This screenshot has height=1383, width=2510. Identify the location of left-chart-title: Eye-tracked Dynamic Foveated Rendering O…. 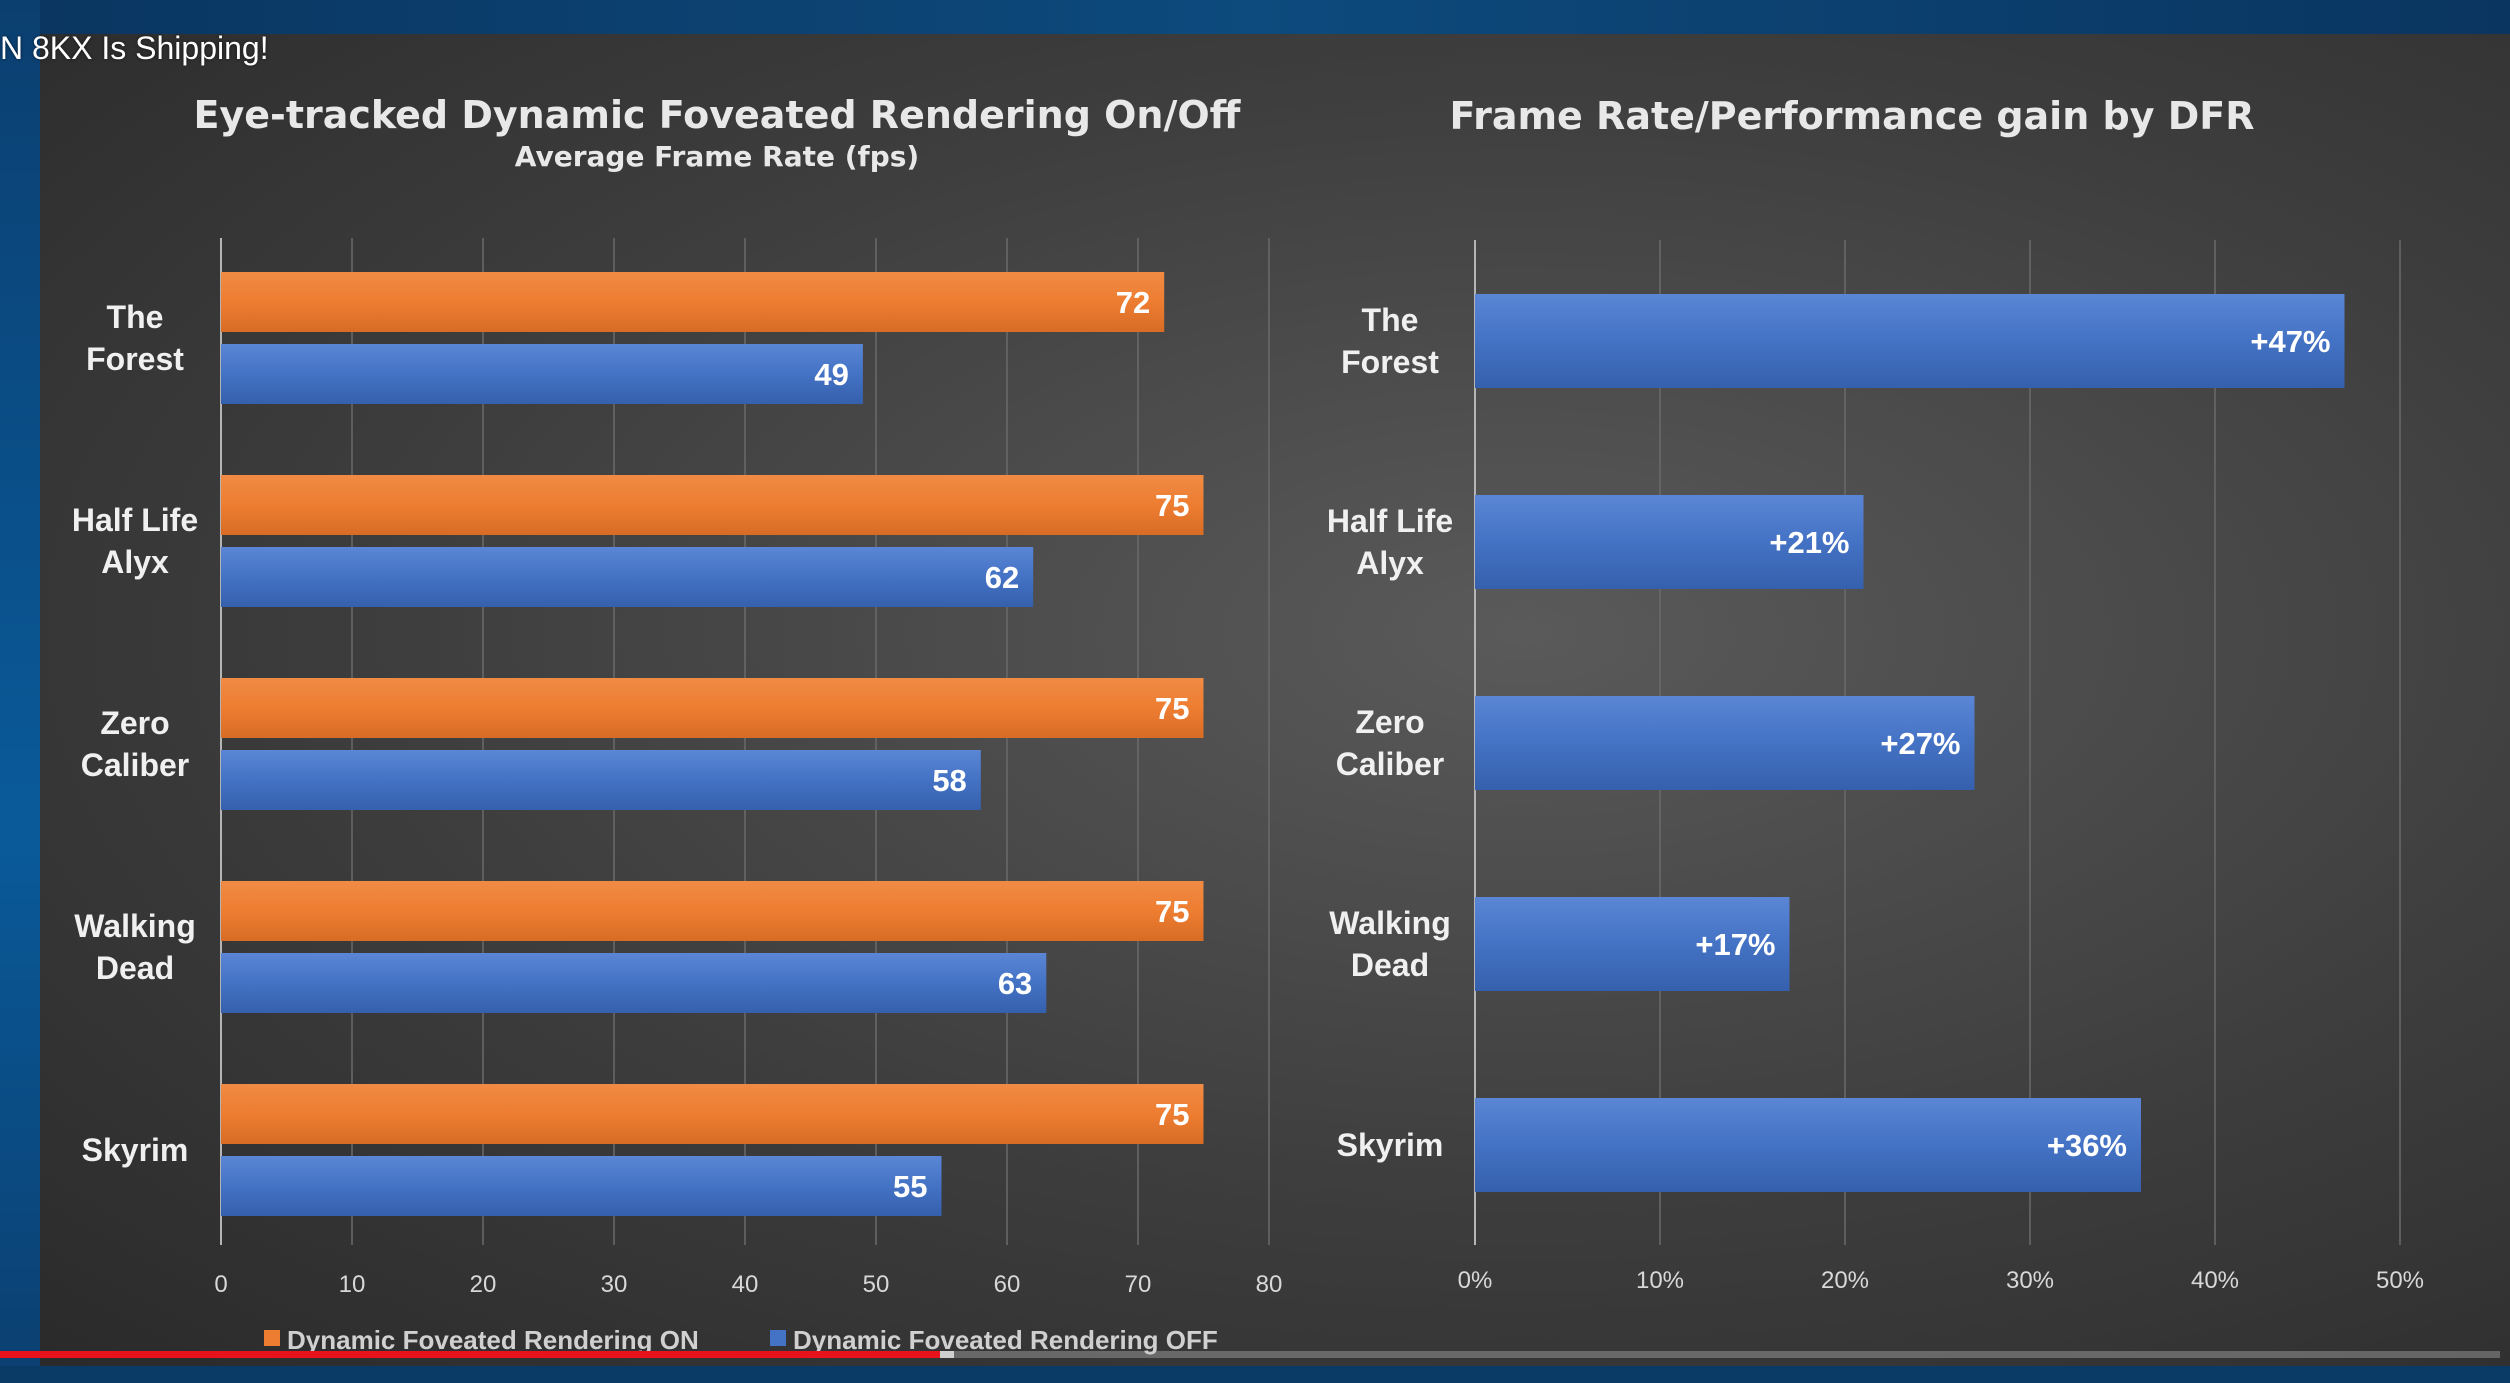
(718, 115).